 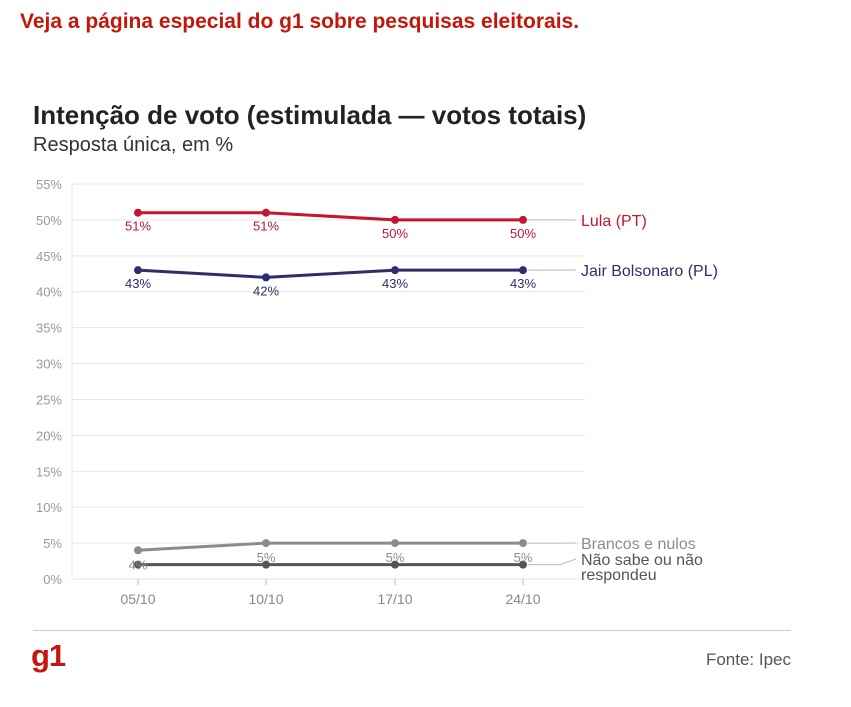 I want to click on y-tick-label: 40%, so click(x=49, y=292).